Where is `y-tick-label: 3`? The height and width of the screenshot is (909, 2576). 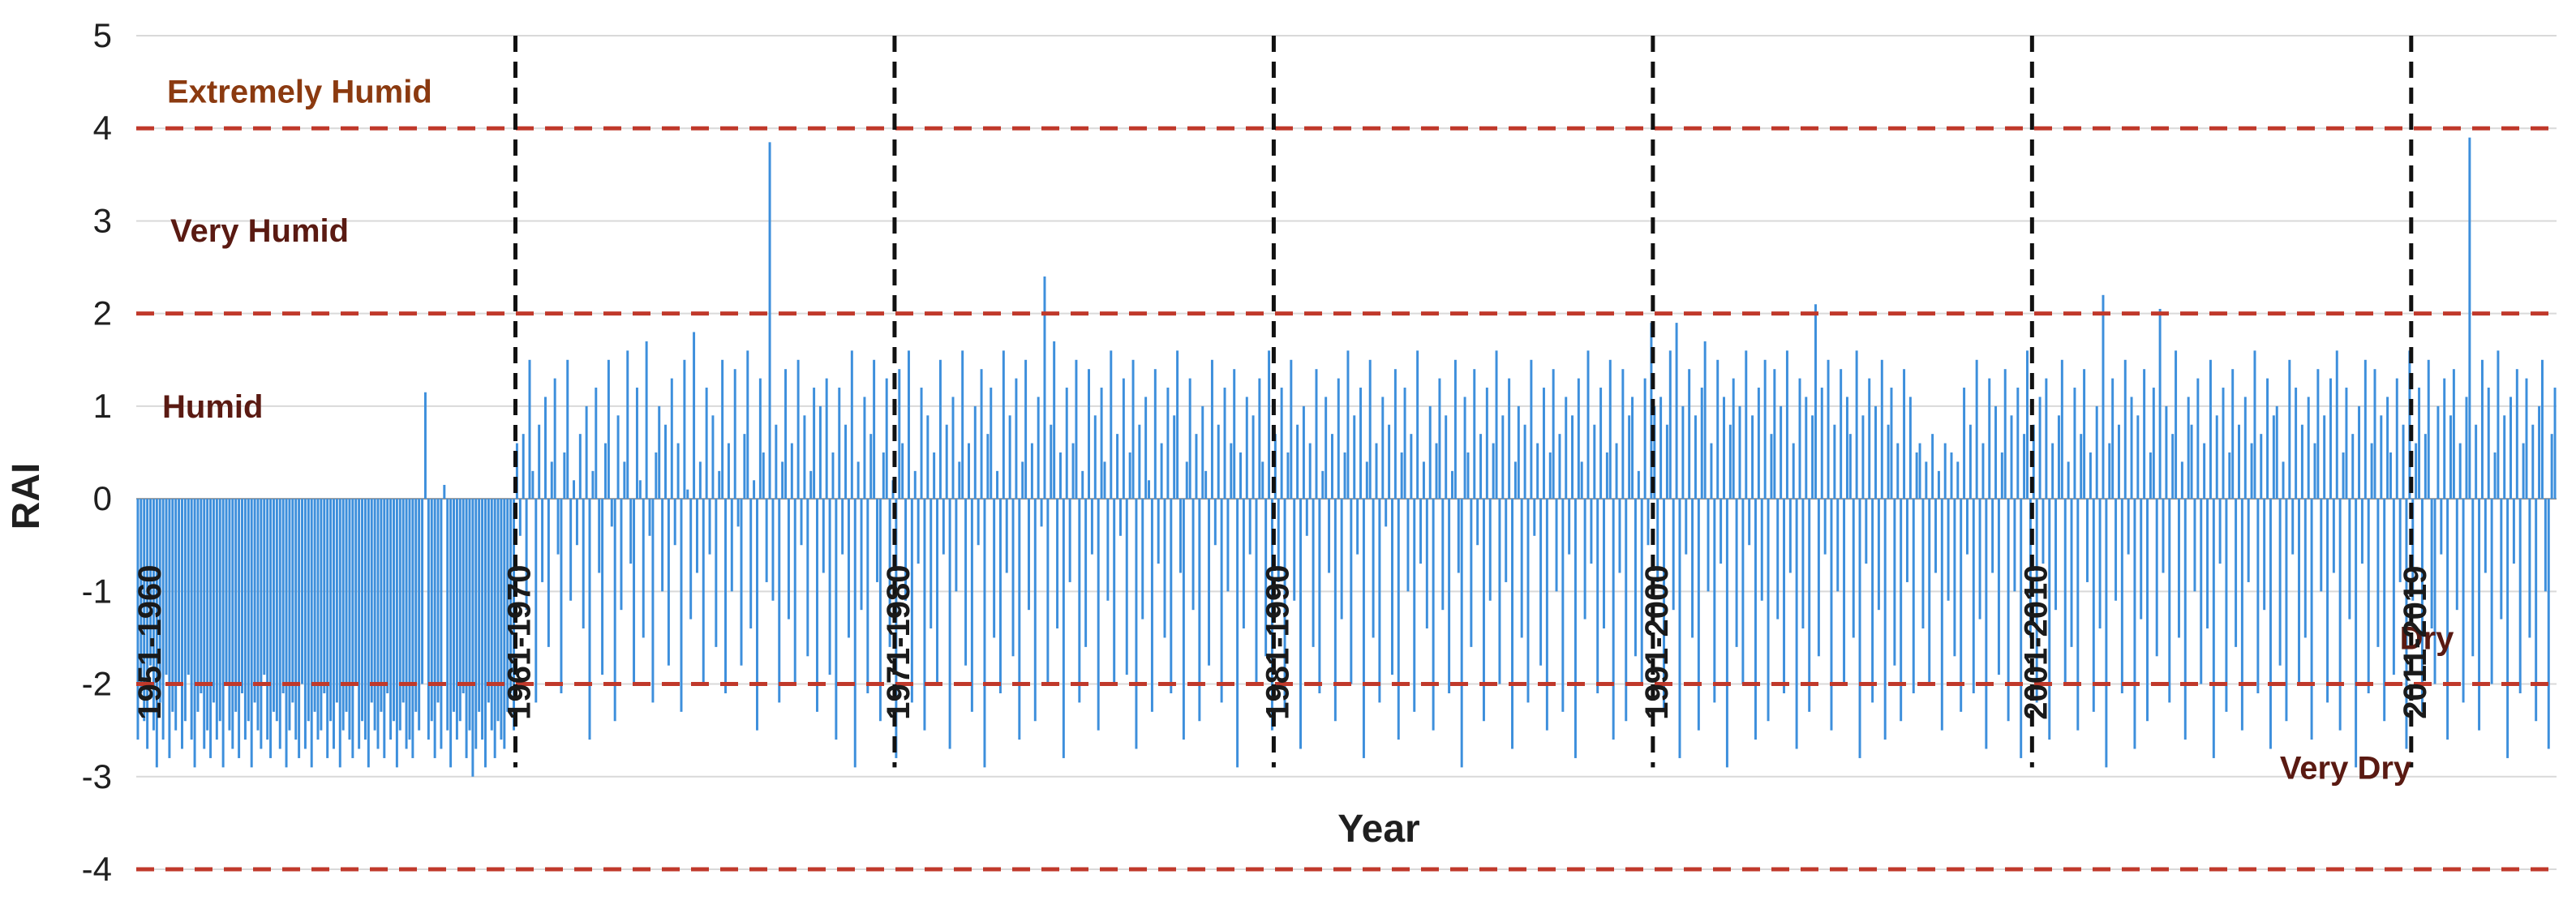
y-tick-label: 3 is located at coordinates (102, 220).